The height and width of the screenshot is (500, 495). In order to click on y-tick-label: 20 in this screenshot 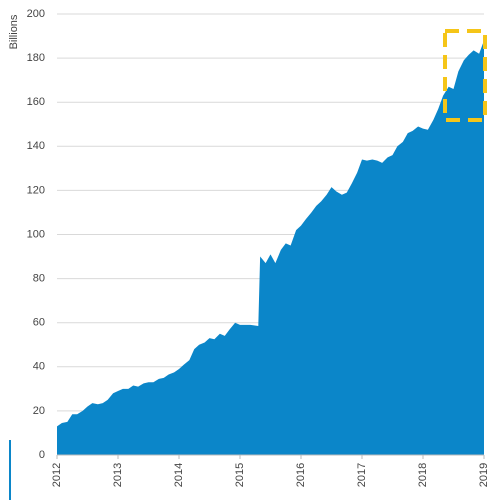, I will do `click(39, 411)`.